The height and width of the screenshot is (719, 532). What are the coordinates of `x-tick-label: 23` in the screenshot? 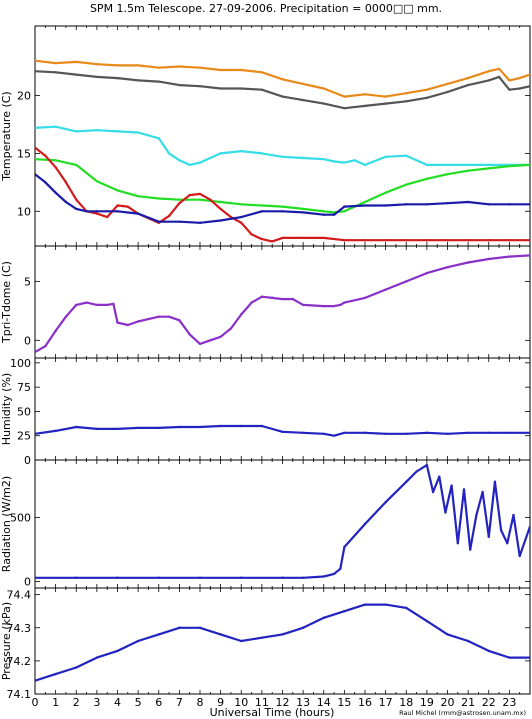 It's located at (509, 702).